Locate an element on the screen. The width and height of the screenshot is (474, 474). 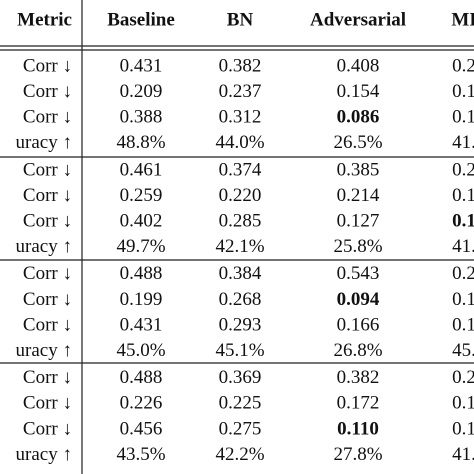
cell: 0.199 is located at coordinates (141, 299).